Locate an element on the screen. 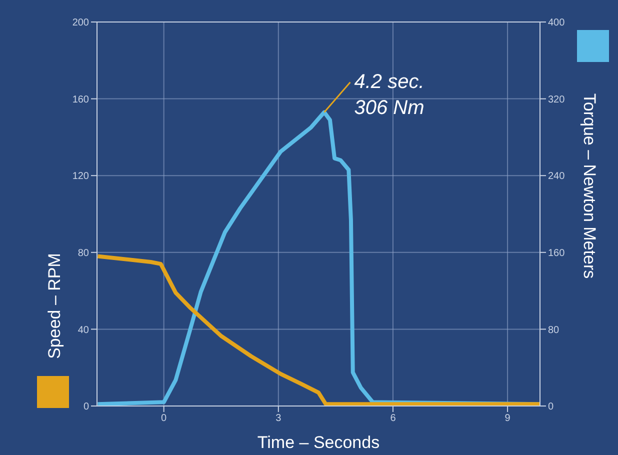 This screenshot has width=618, height=455. x-tick-label: 3 is located at coordinates (279, 418).